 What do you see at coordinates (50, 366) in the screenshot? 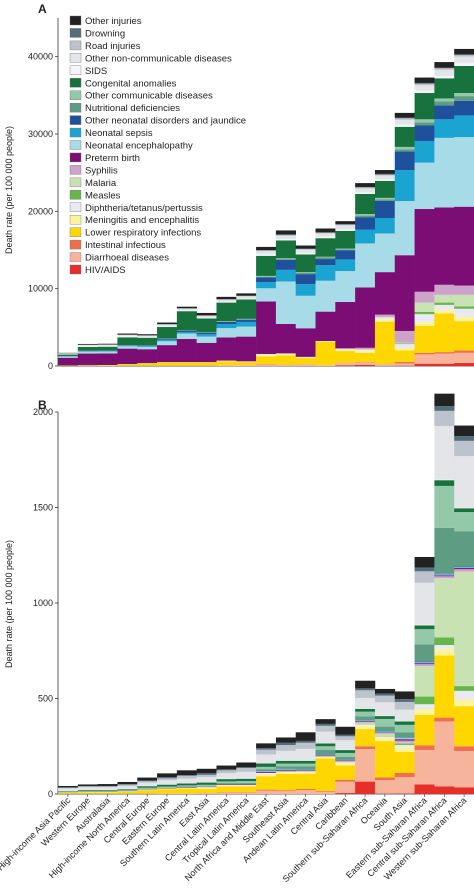
I see `panel-a-ytick-label: 0` at bounding box center [50, 366].